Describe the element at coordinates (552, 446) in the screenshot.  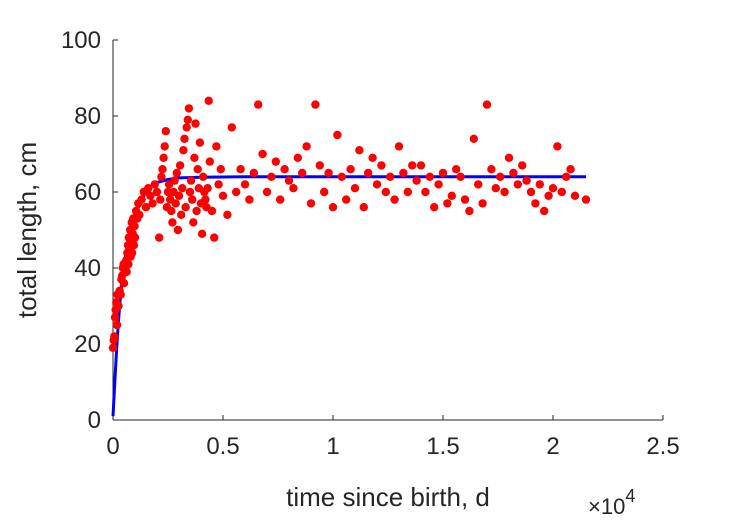
I see `x-tick-label: 2` at that location.